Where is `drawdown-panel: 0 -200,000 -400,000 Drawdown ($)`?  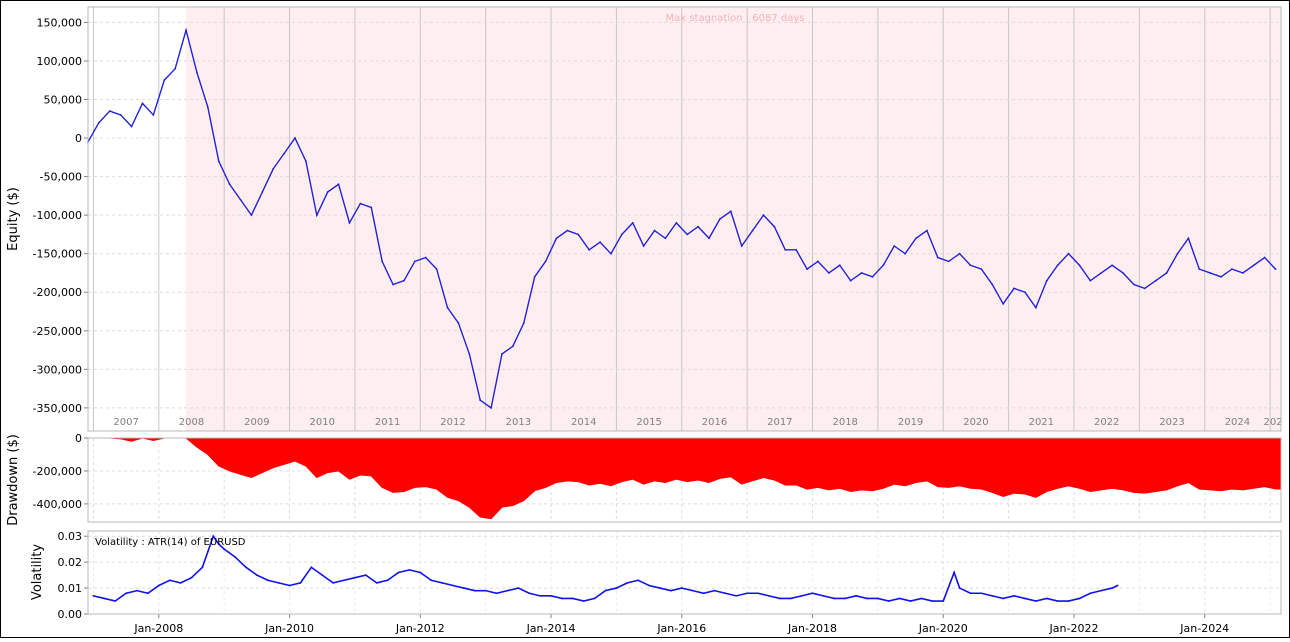 drawdown-panel: 0 -200,000 -400,000 Drawdown ($) is located at coordinates (644, 479).